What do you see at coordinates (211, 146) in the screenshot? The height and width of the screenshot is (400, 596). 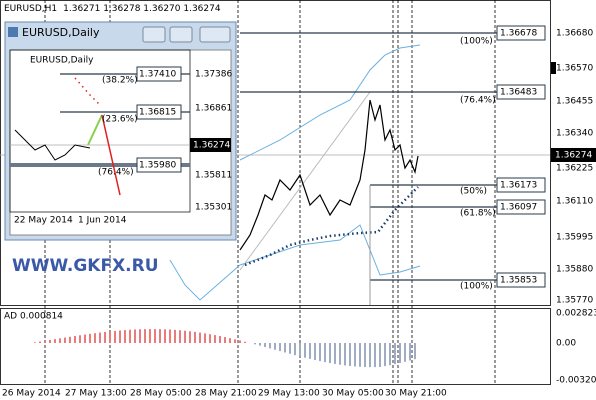 I see `inset-current-price: 1.36274` at bounding box center [211, 146].